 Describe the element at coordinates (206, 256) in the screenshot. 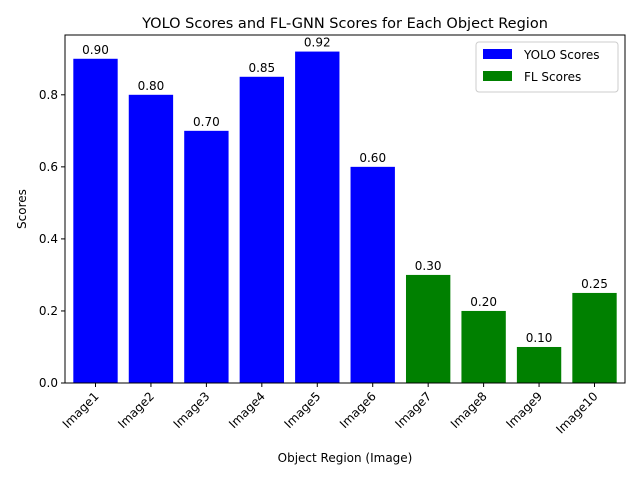

I see `bar-yolo-image3` at that location.